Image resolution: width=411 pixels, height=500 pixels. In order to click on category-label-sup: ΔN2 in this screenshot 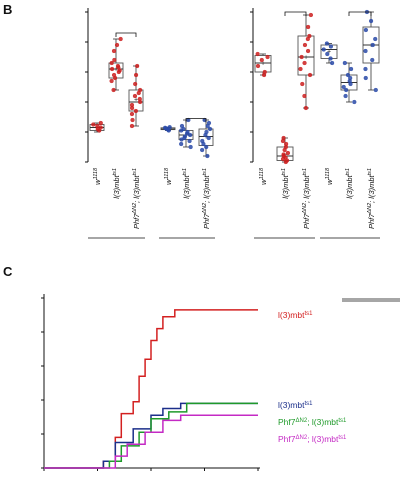, I will do `click(370, 209)`.